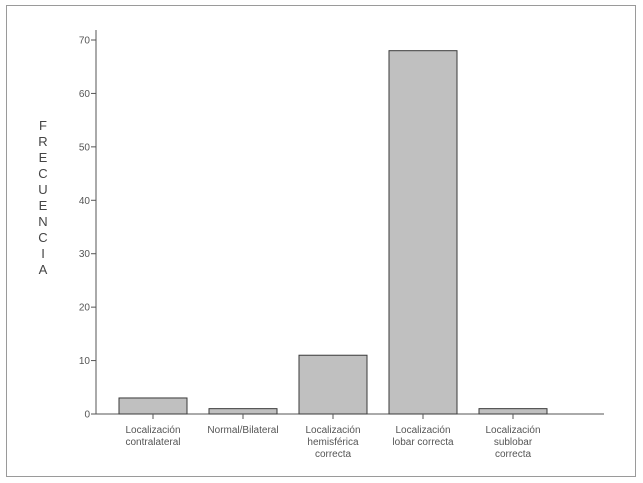 The width and height of the screenshot is (643, 483). I want to click on y-axis-label-letter: A, so click(43, 269).